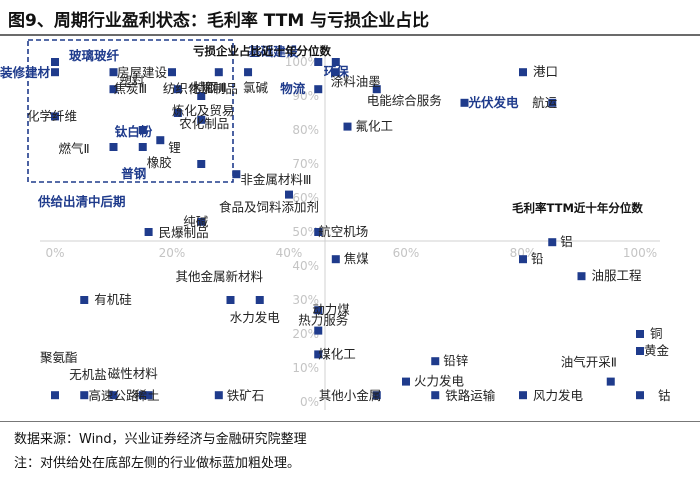 This screenshot has height=482, width=700. Describe the element at coordinates (435, 361) in the screenshot. I see `marker-铅锌` at that location.